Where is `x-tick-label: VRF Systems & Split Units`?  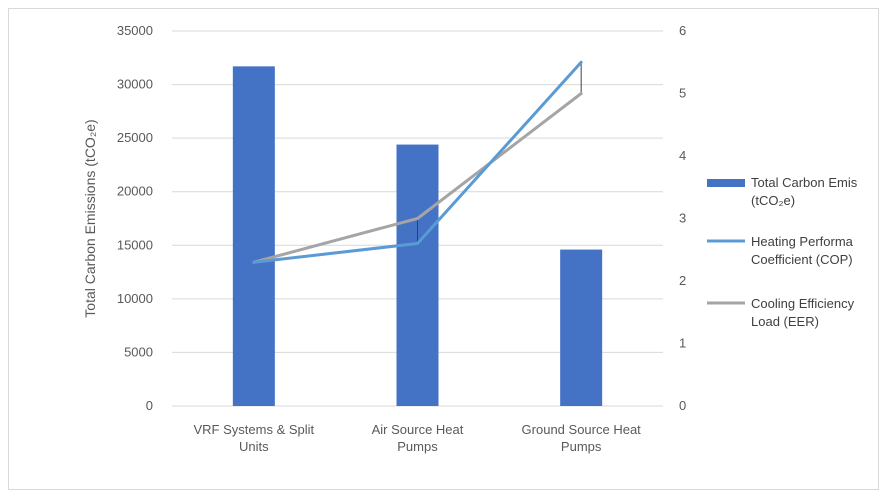 x-tick-label: VRF Systems & Split Units is located at coordinates (254, 438).